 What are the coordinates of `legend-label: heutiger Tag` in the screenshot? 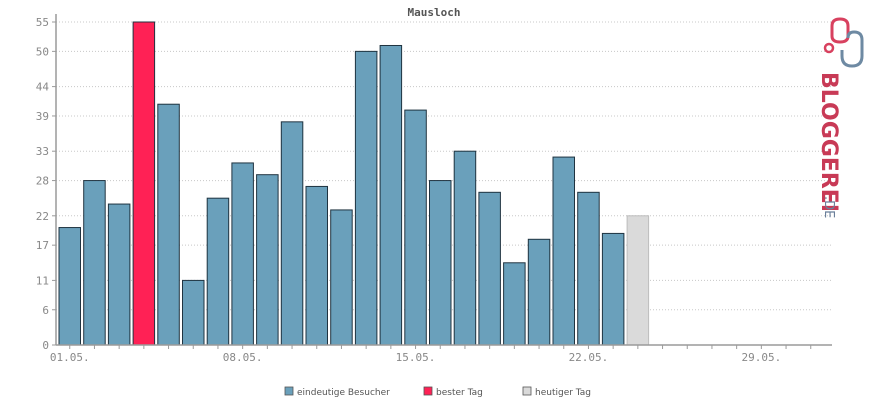 It's located at (563, 393).